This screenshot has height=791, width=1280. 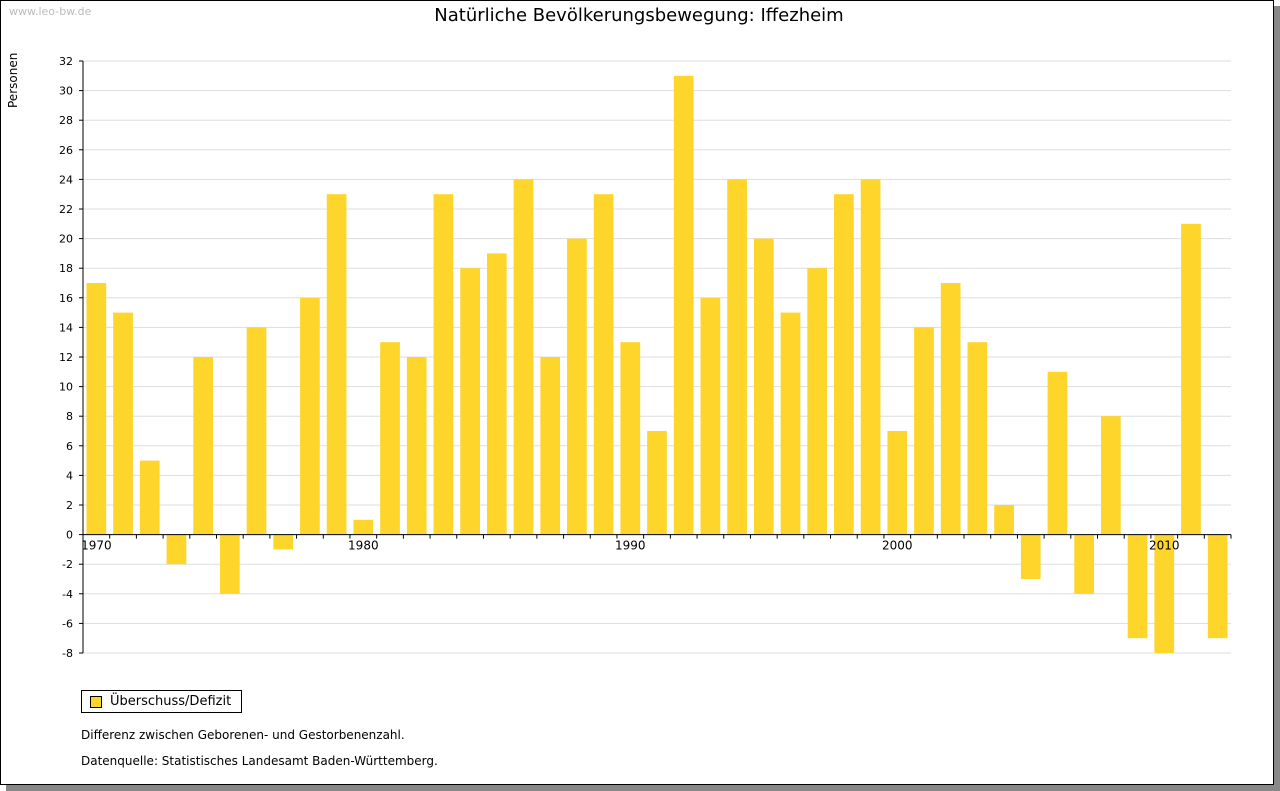 I want to click on y-tick-label: 2, so click(x=69, y=505).